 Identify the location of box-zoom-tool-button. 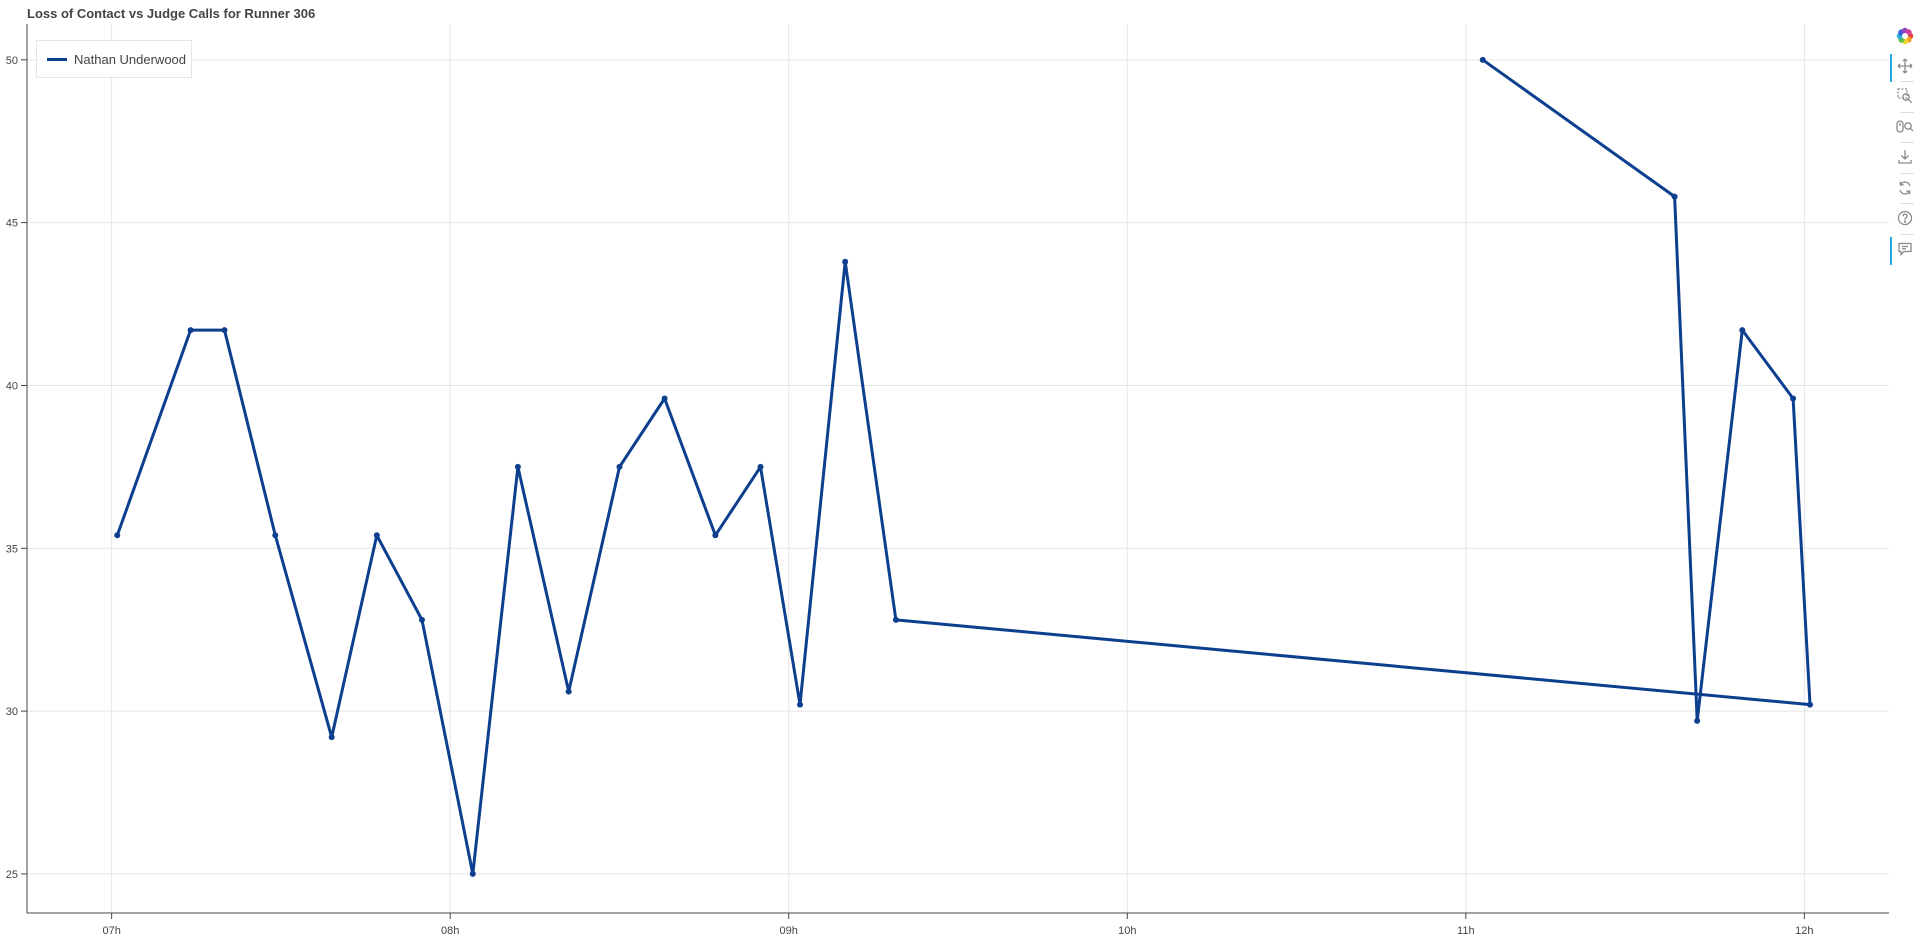
(1905, 98).